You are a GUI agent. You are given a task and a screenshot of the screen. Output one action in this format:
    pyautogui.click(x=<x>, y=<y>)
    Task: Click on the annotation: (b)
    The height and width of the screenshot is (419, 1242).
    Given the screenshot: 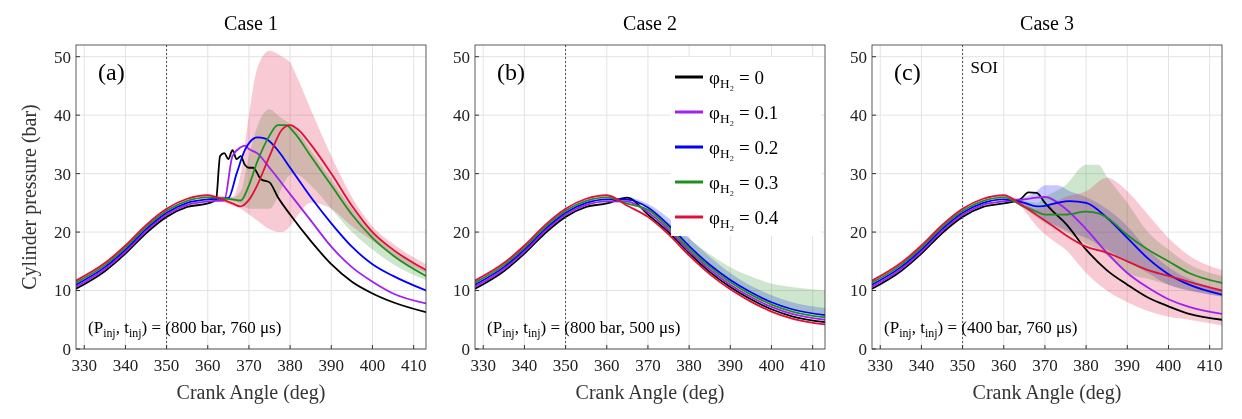 What is the action you would take?
    pyautogui.click(x=511, y=72)
    